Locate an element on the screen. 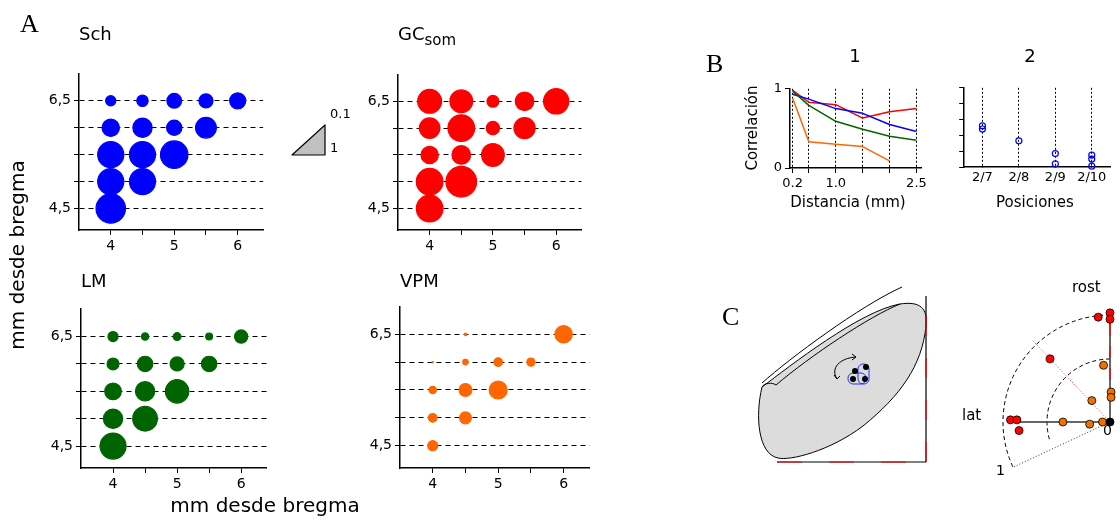 The width and height of the screenshot is (1120, 523). x-axis-title: Posiciones is located at coordinates (1035, 202).